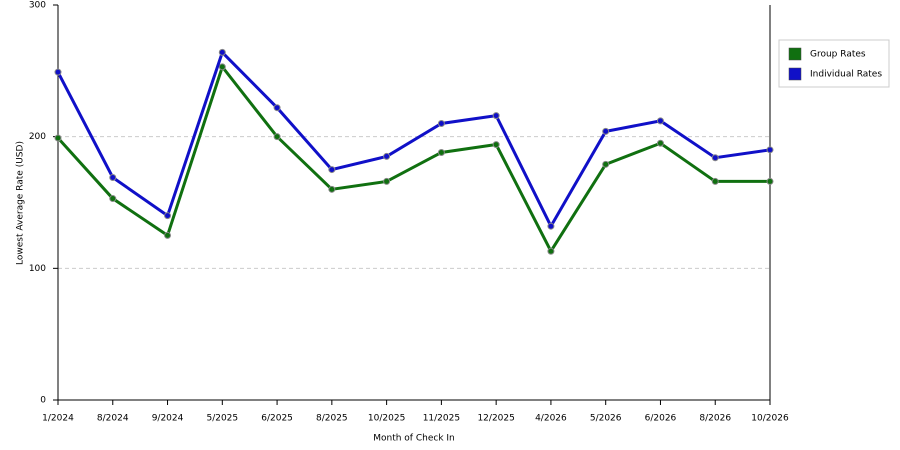 The width and height of the screenshot is (900, 450). Describe the element at coordinates (606, 419) in the screenshot. I see `x-tick-label: 5/2026` at that location.